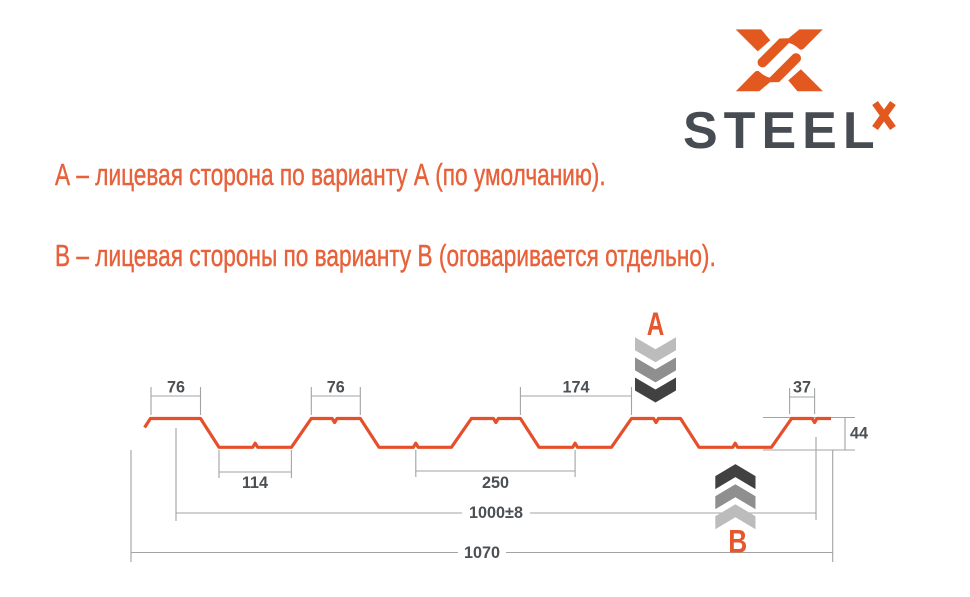  What do you see at coordinates (656, 324) in the screenshot?
I see `svg-text: A` at bounding box center [656, 324].